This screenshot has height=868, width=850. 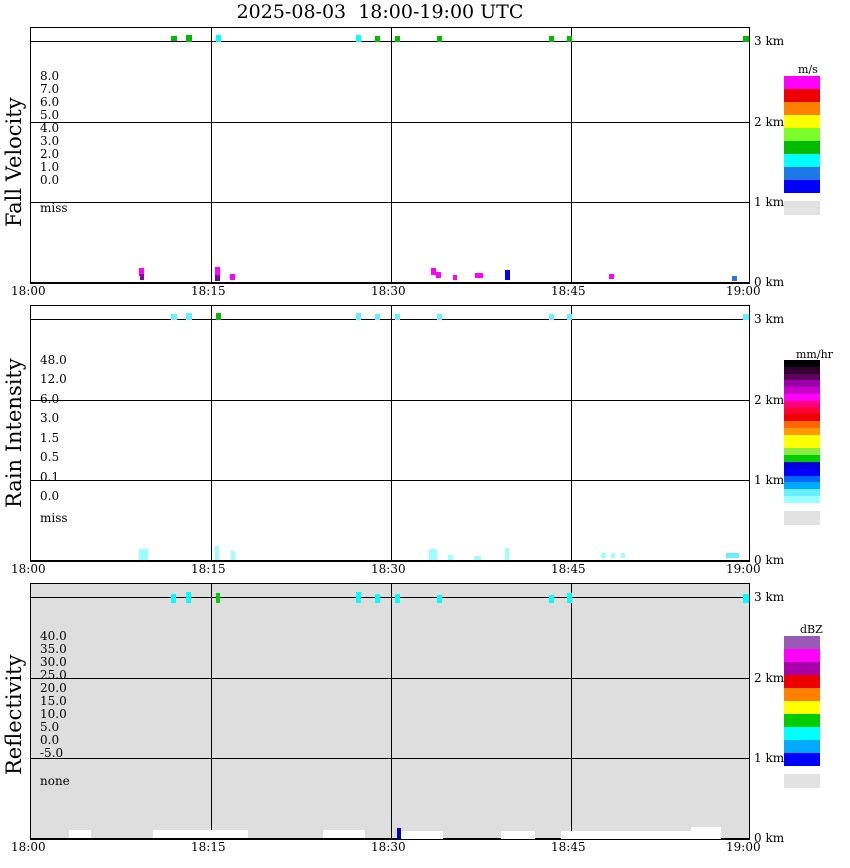 I want to click on colorbar-1-tick-label-0: 48.0, so click(x=53, y=360).